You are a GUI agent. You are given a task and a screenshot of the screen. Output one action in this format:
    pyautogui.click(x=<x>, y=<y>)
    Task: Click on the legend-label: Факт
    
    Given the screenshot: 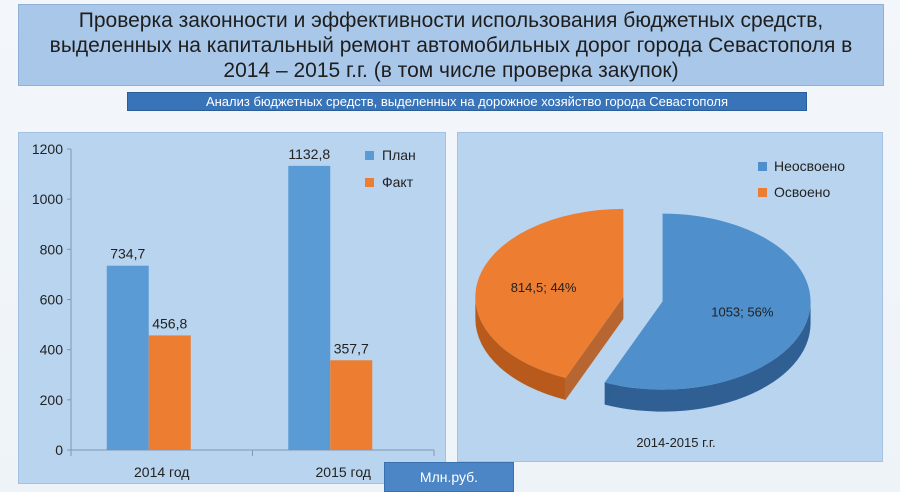 What is the action you would take?
    pyautogui.click(x=398, y=182)
    